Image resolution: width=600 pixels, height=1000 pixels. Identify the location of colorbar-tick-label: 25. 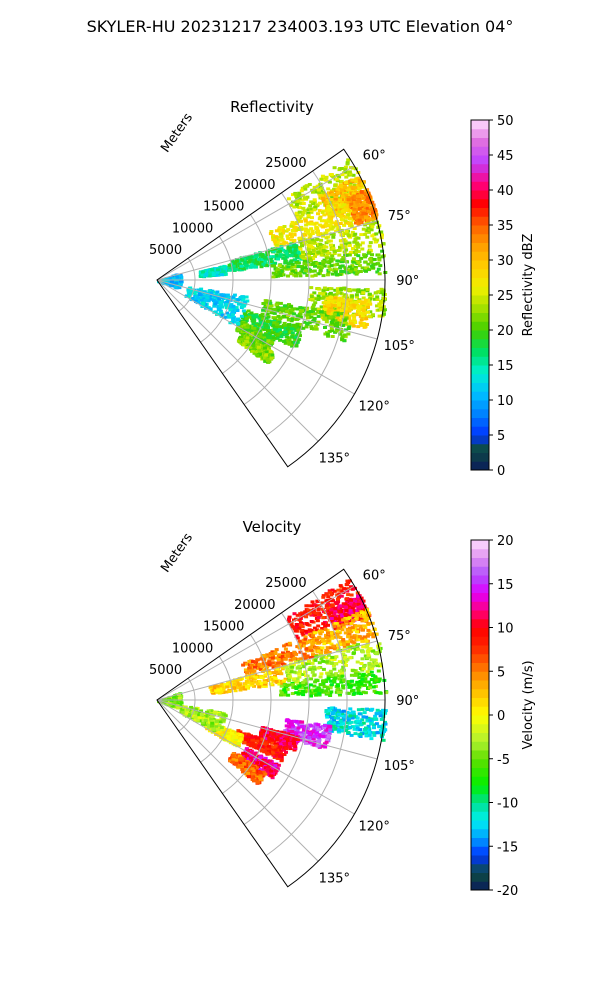
(505, 296).